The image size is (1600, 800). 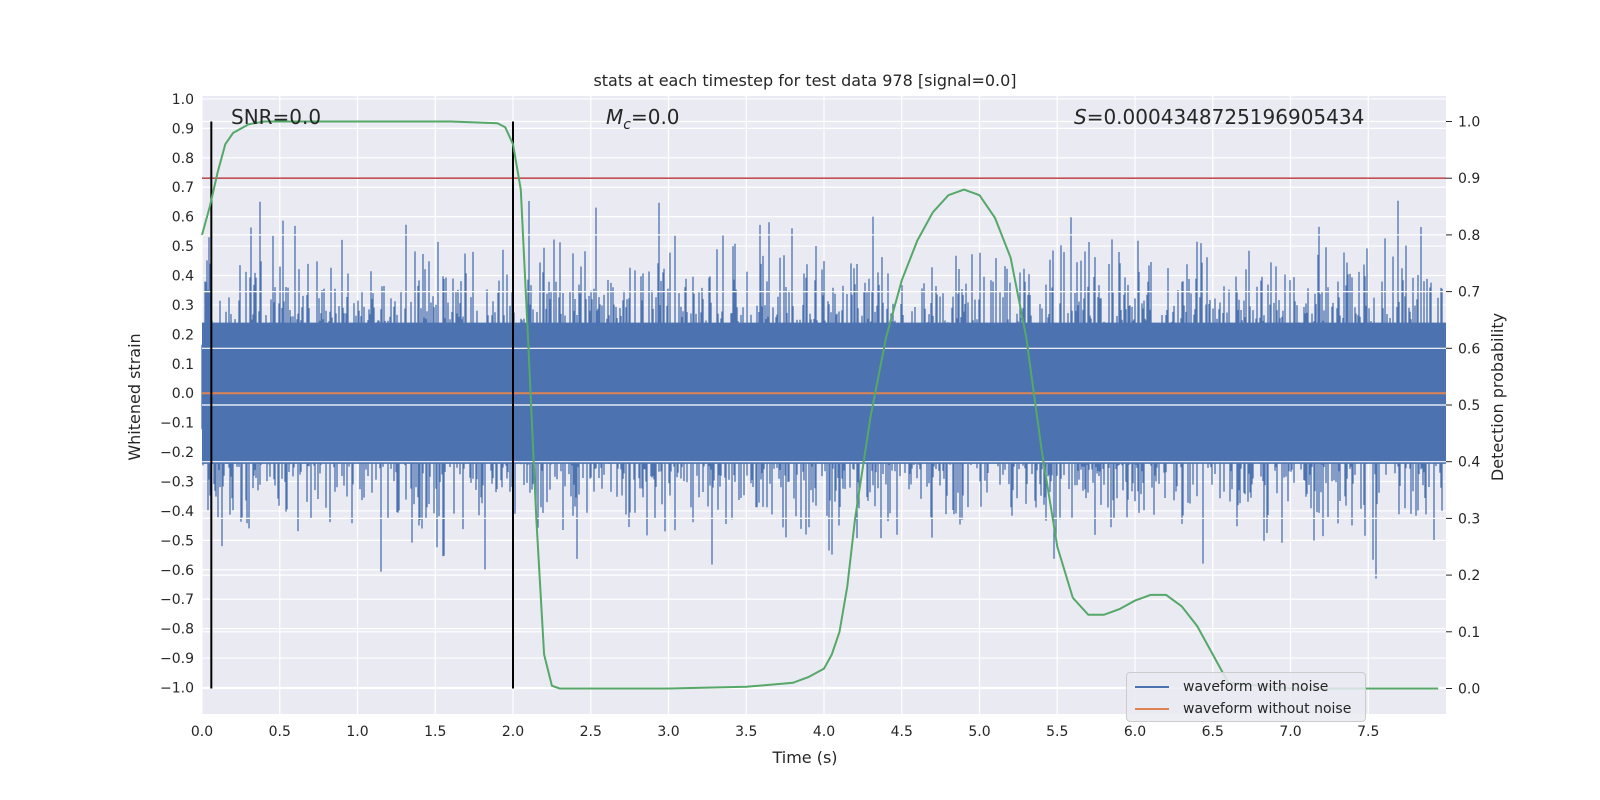 I want to click on legend-item-clean: waveform without noise, so click(x=1246, y=709).